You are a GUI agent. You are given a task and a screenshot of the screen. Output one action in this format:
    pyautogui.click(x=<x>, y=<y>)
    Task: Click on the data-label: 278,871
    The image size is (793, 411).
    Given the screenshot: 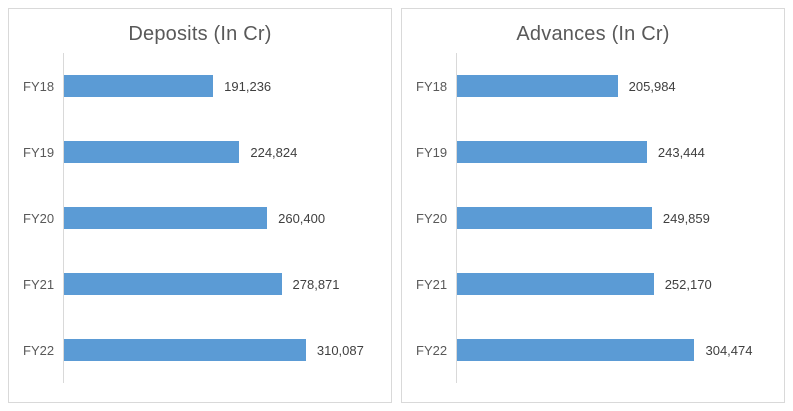 What is the action you would take?
    pyautogui.click(x=316, y=284)
    